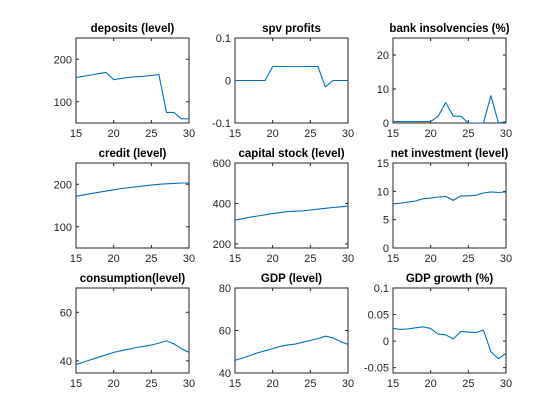 The image size is (560, 420). Describe the element at coordinates (291, 29) in the screenshot. I see `subplot-title: spv profits` at that location.